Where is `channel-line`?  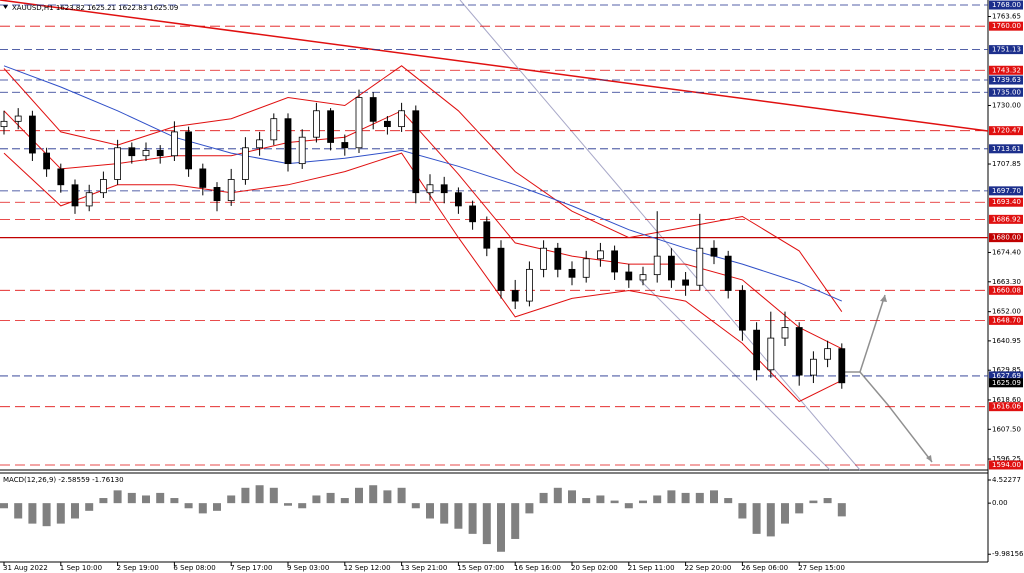 channel-line is located at coordinates (735, 375).